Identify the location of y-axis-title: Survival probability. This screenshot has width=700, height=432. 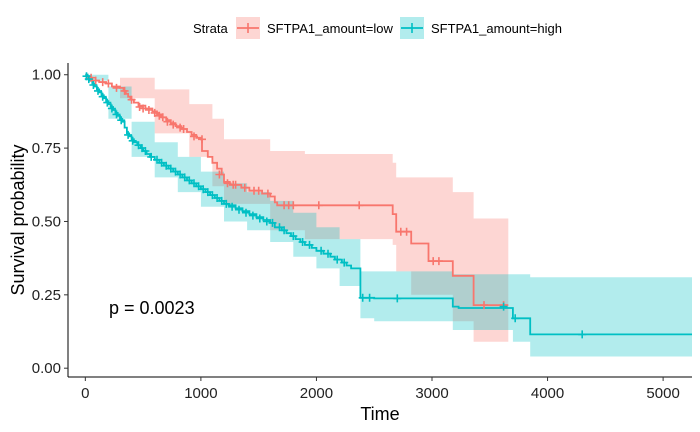
(18, 219).